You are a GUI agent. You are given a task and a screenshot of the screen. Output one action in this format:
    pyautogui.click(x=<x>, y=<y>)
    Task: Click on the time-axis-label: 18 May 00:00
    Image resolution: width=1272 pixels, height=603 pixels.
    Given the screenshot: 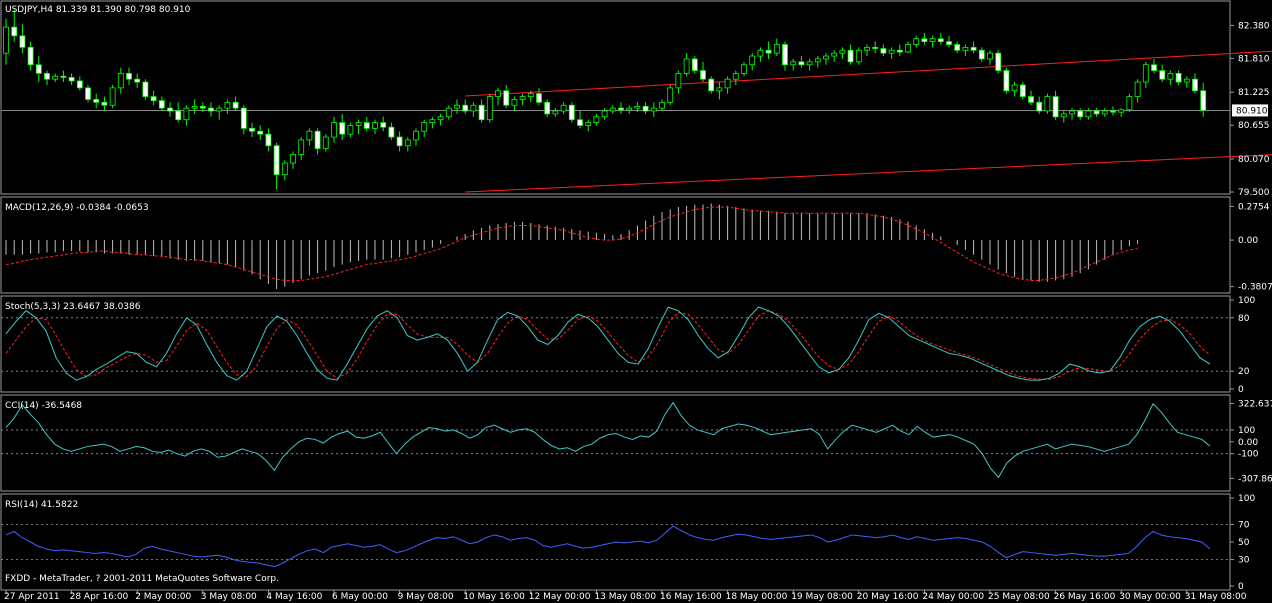 What is the action you would take?
    pyautogui.click(x=757, y=597)
    